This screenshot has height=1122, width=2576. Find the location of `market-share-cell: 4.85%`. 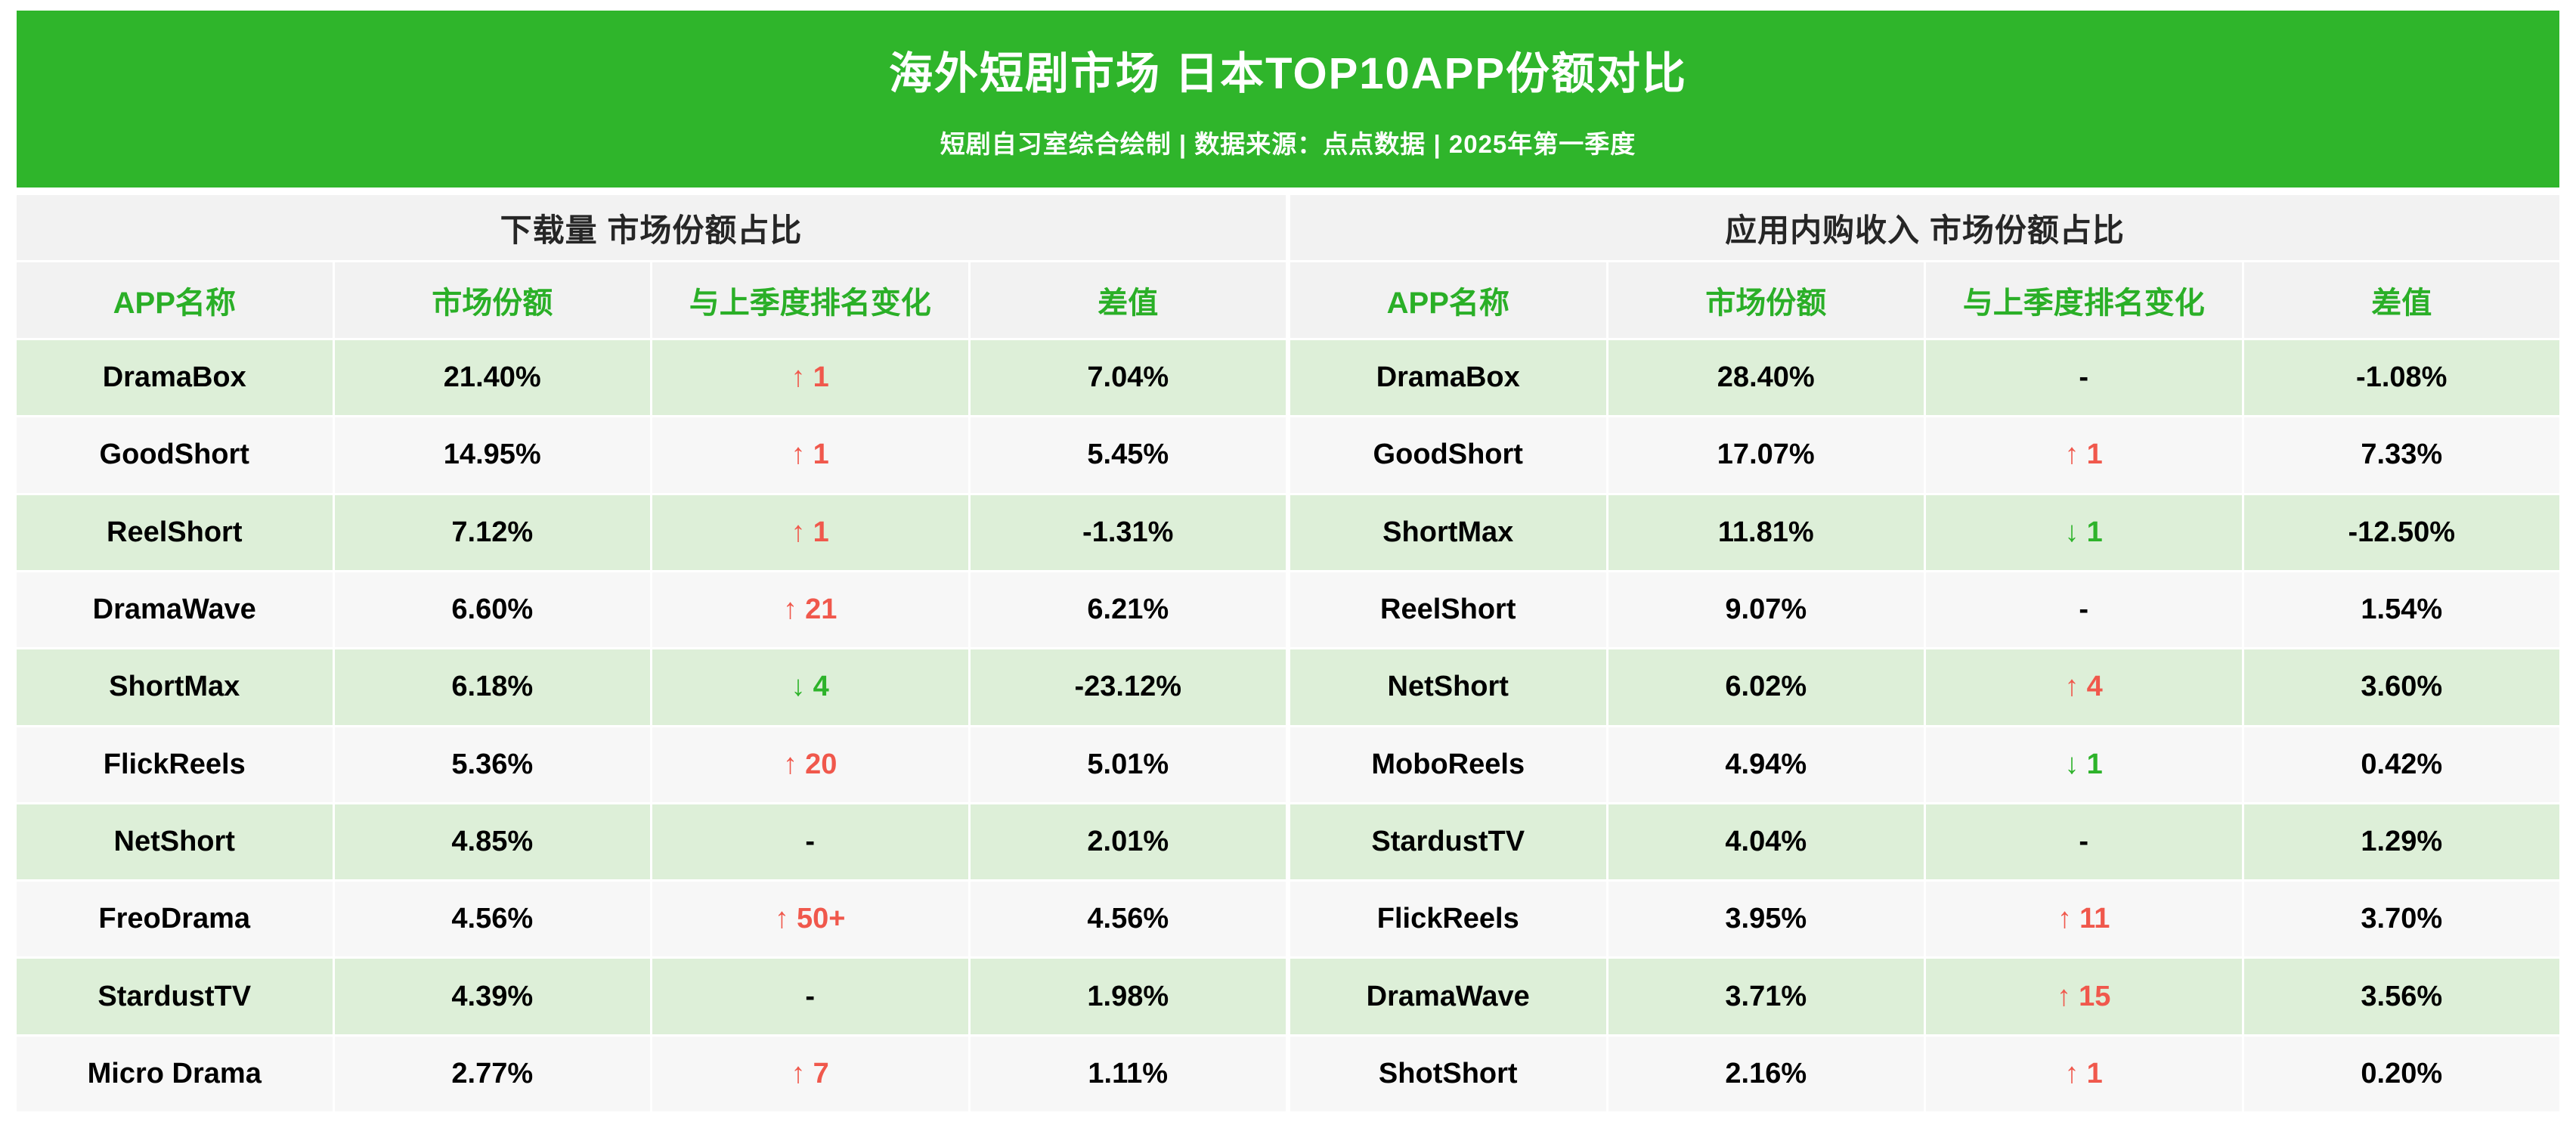

market-share-cell: 4.85% is located at coordinates (492, 842).